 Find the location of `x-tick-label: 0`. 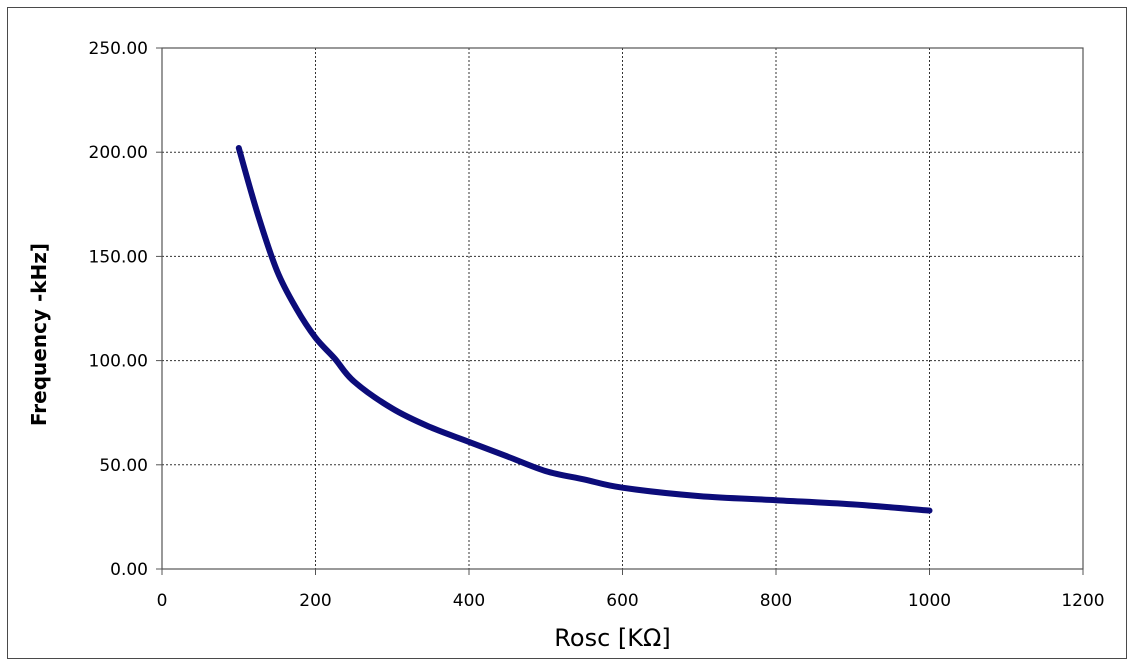

x-tick-label: 0 is located at coordinates (162, 601).